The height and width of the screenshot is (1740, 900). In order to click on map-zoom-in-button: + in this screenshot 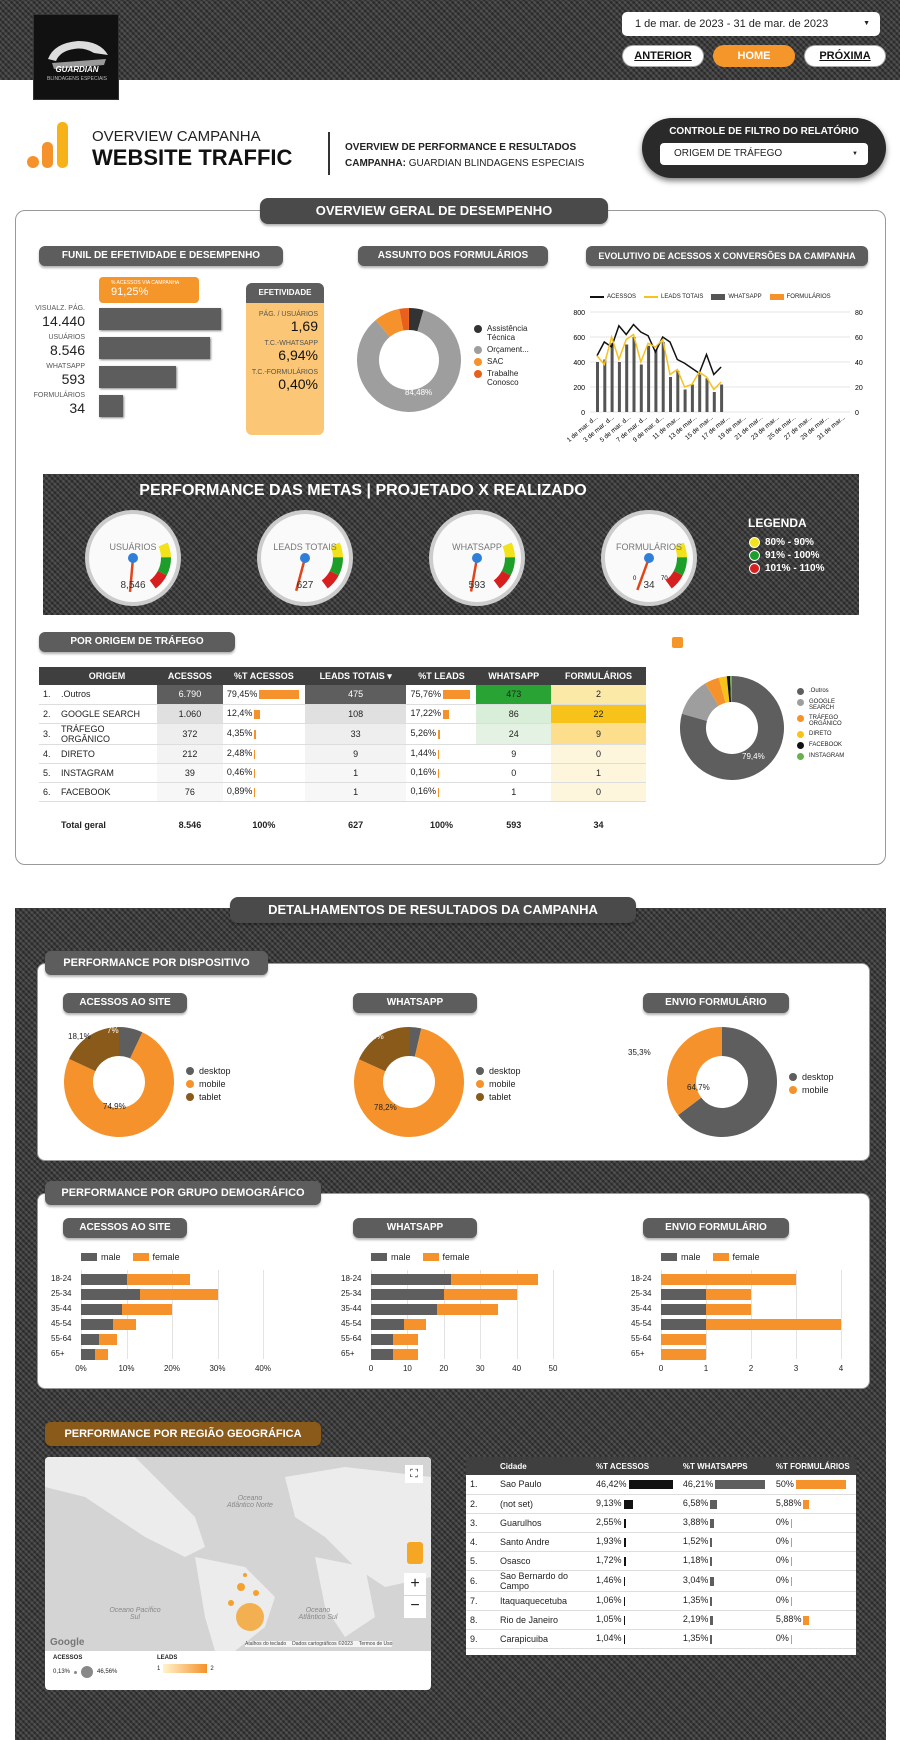, I will do `click(415, 1584)`.